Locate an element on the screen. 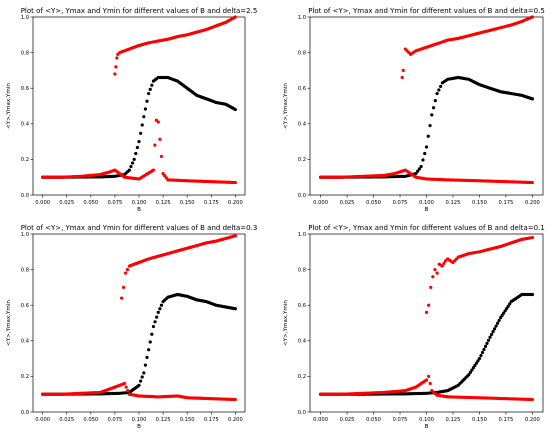 This screenshot has height=432, width=550. y-tick-label: 0.8 is located at coordinates (302, 53).